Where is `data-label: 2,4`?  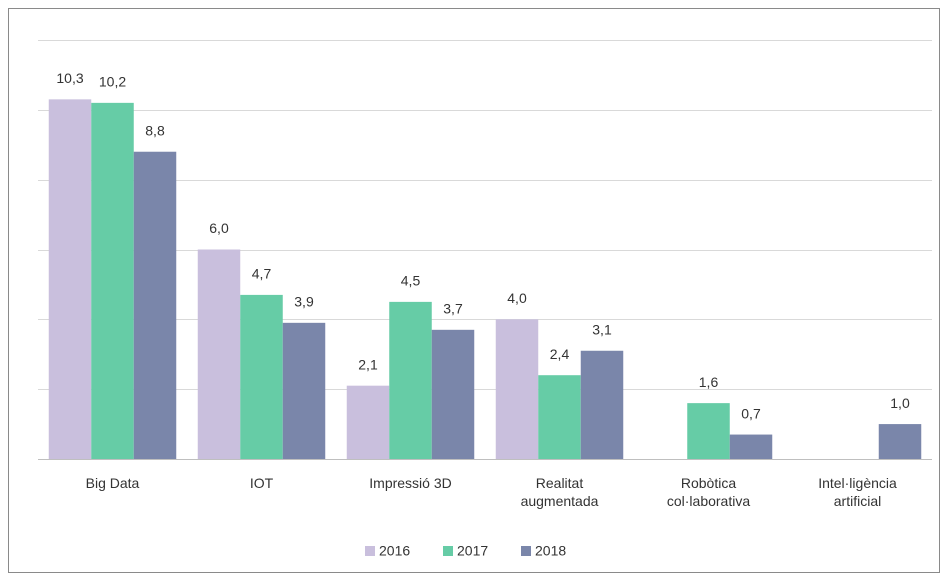
data-label: 2,4 is located at coordinates (560, 354).